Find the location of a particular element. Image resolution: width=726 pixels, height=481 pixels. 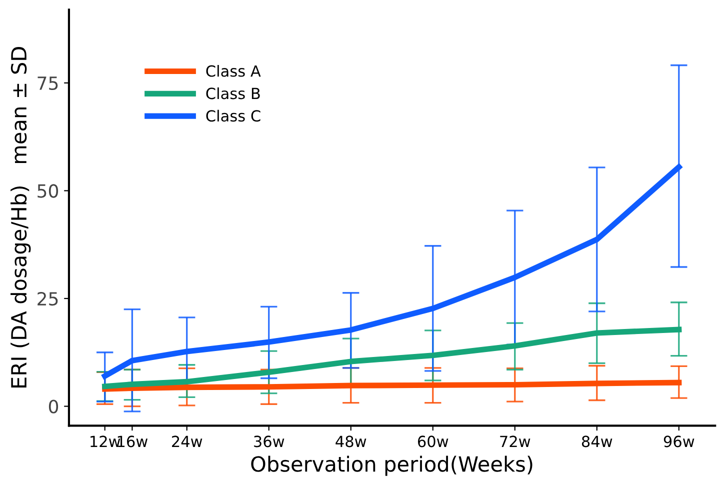

x-tick-label: 96w is located at coordinates (679, 442).